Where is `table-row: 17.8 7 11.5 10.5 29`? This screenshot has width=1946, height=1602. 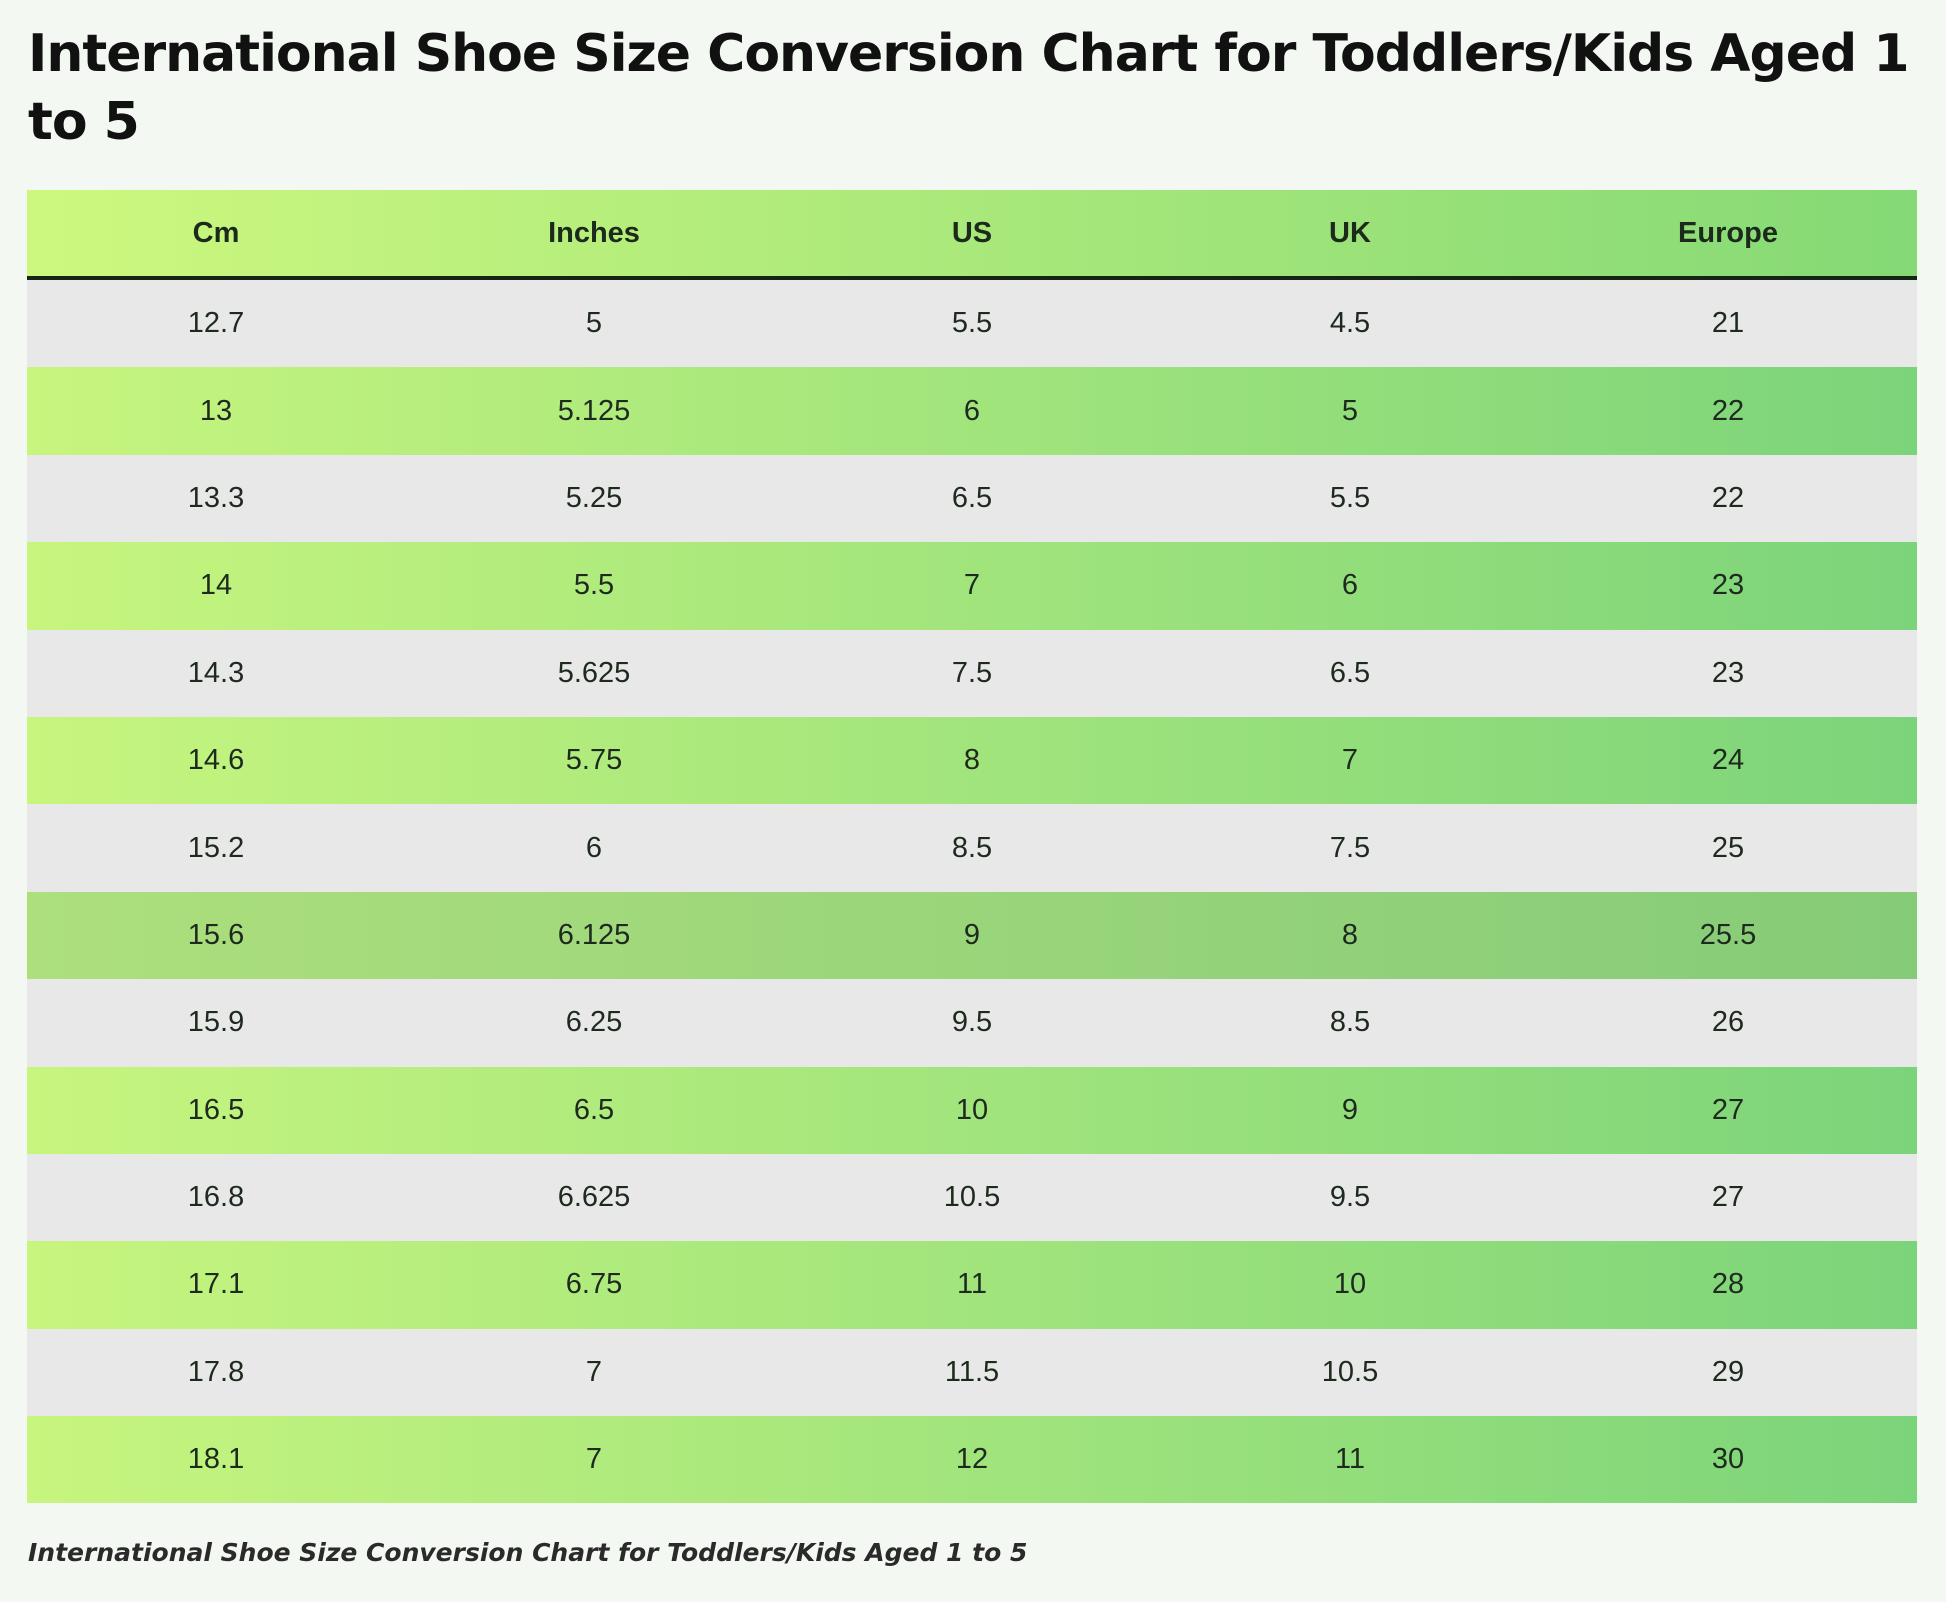
table-row: 17.8 7 11.5 10.5 29 is located at coordinates (972, 1372).